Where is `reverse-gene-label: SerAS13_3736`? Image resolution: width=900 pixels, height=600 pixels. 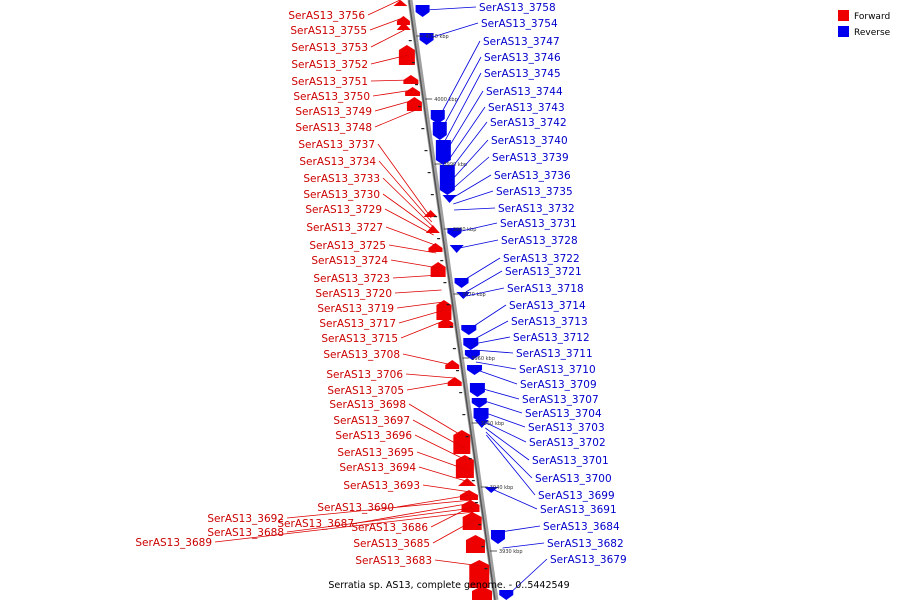 reverse-gene-label: SerAS13_3736 is located at coordinates (532, 176).